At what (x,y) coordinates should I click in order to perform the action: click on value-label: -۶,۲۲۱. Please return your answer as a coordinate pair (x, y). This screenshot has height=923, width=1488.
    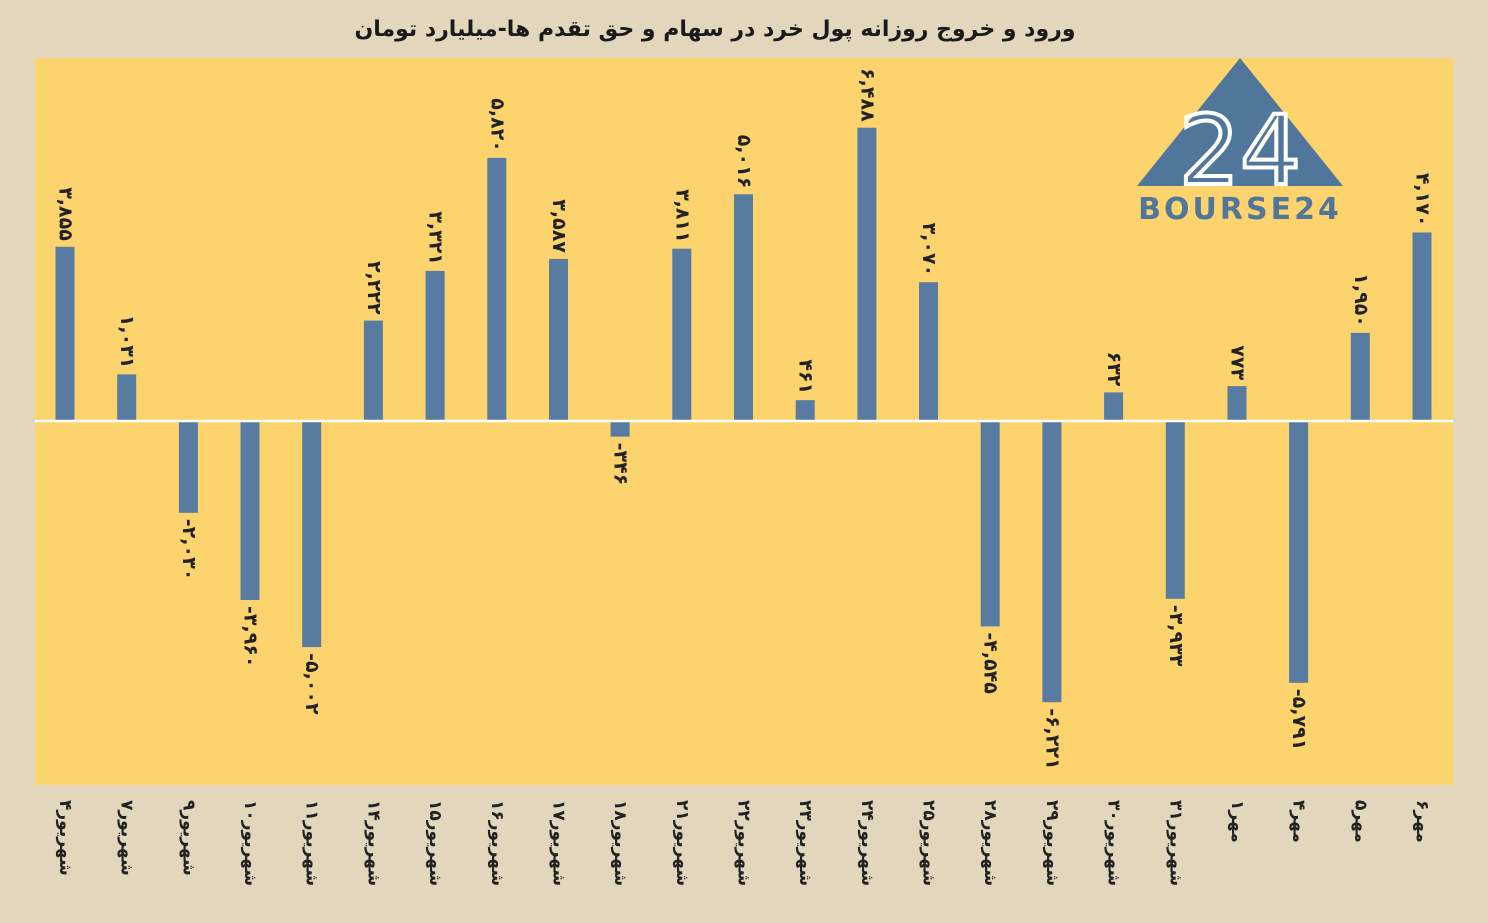
    Looking at the image, I should click on (1052, 739).